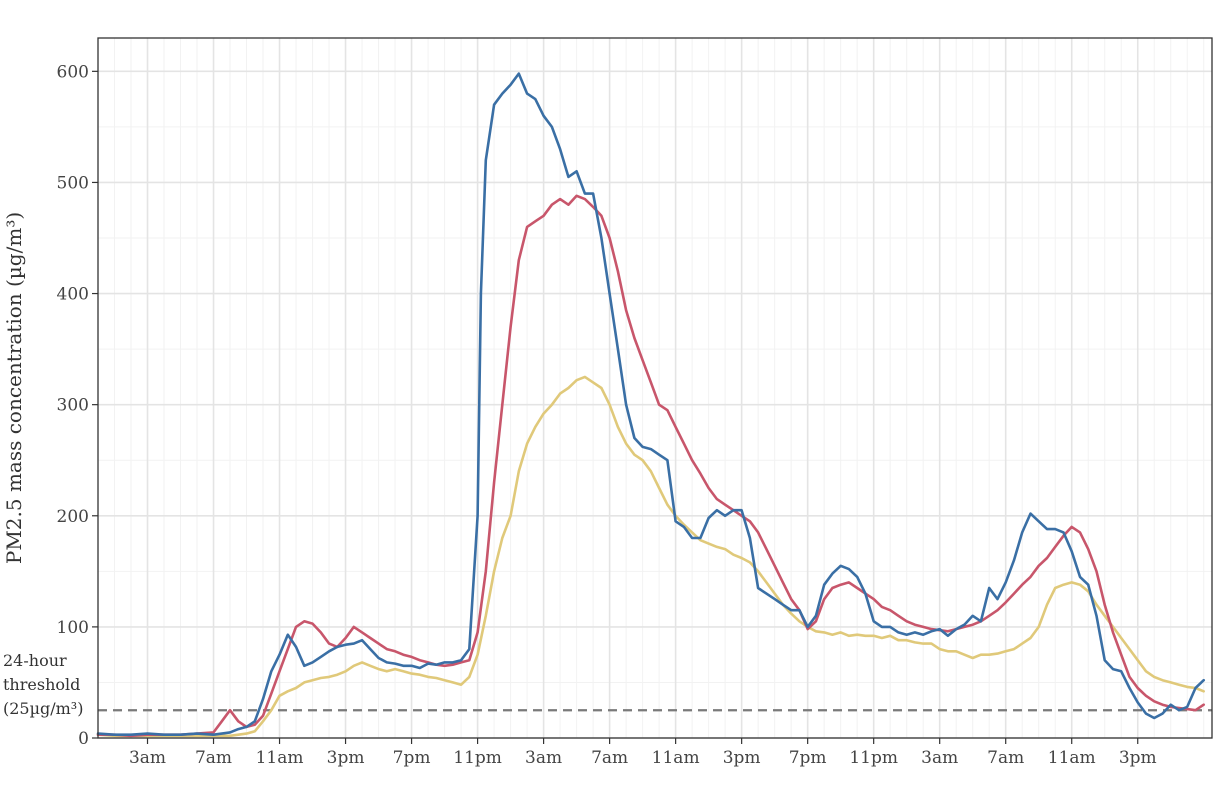  I want to click on y-axis: 0 100 200 300 400 500 600, so click(77, 405).